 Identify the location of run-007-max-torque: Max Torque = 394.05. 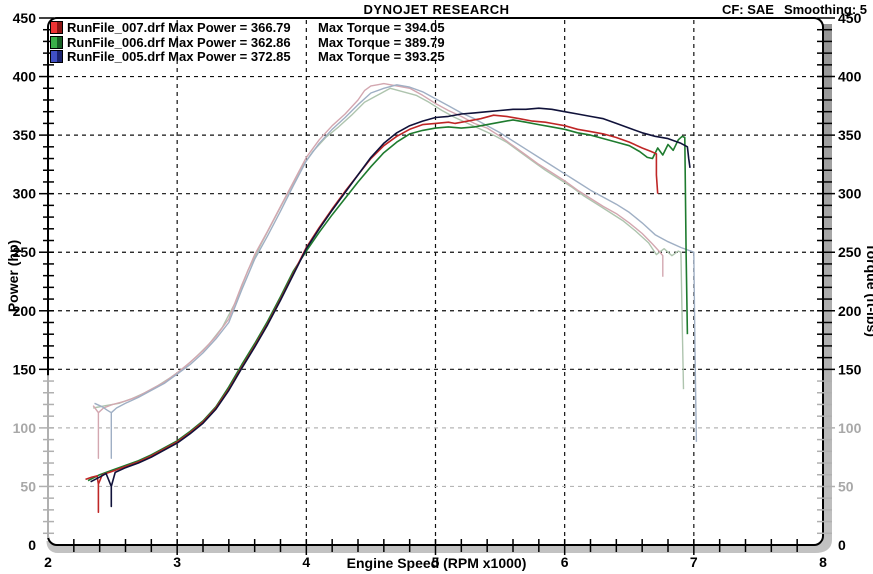
(381, 27).